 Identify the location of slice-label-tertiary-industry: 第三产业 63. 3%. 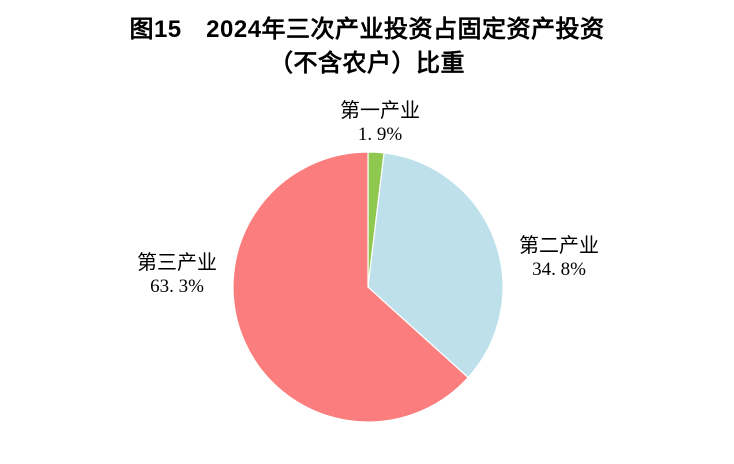
(177, 275).